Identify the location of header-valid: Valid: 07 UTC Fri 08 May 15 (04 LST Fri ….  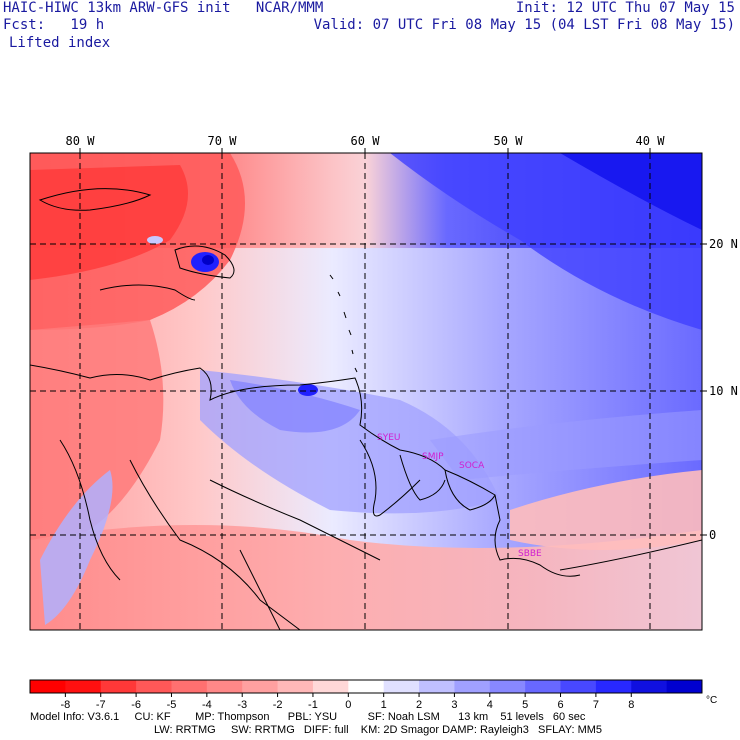
(524, 25).